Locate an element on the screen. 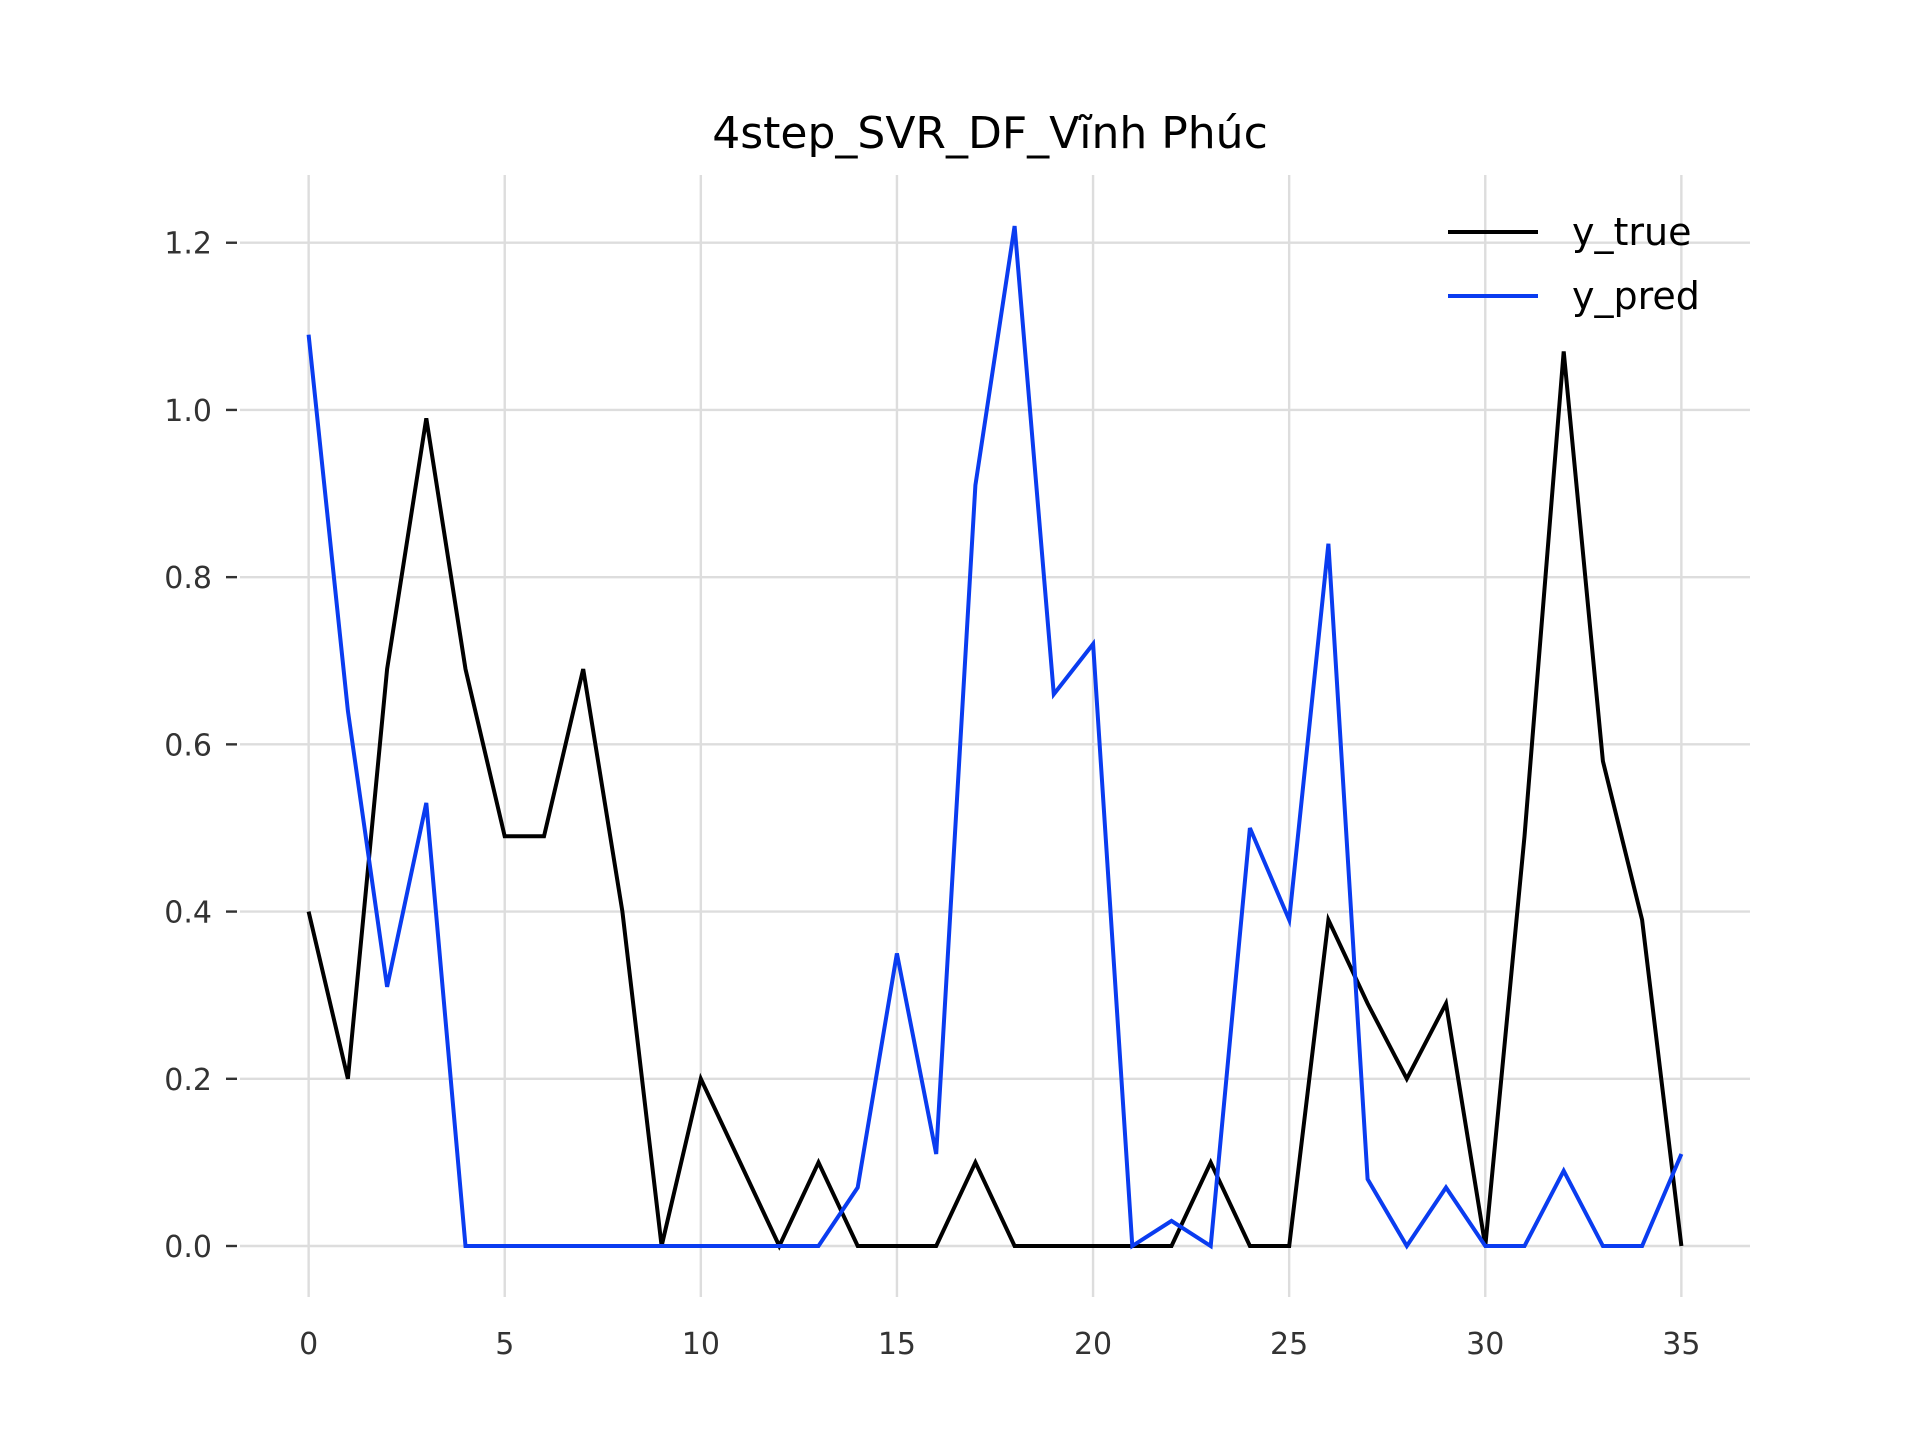 The image size is (1920, 1440). y-tick-label: 1.2 is located at coordinates (188, 244).